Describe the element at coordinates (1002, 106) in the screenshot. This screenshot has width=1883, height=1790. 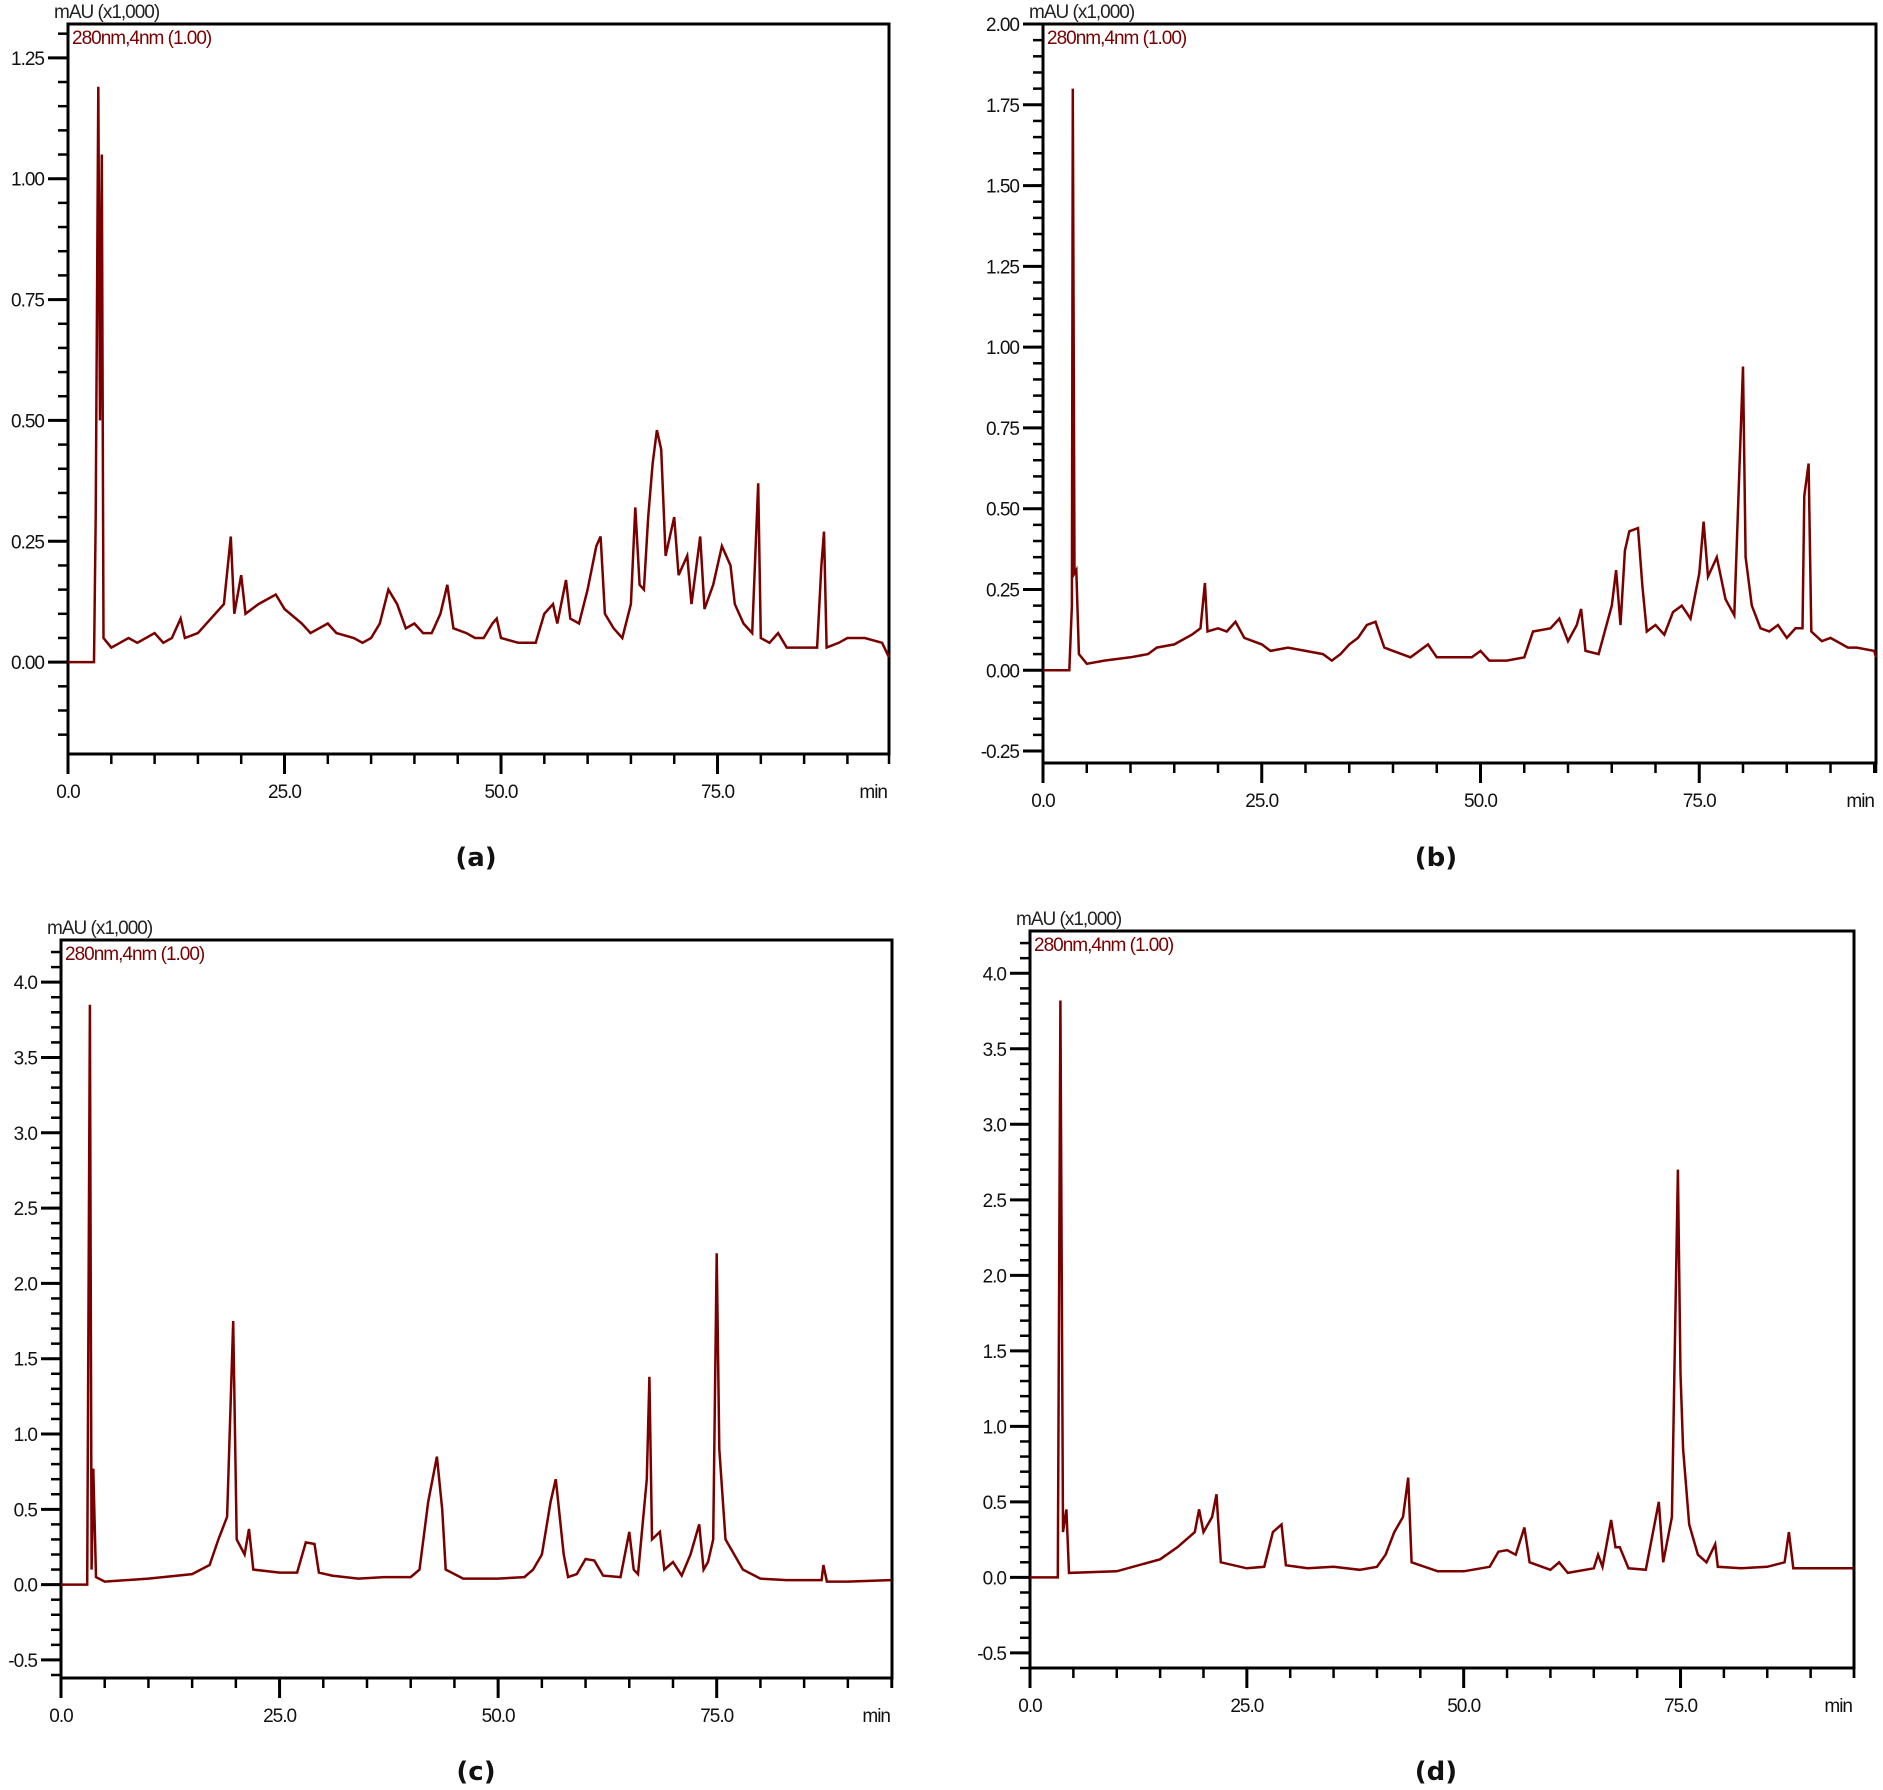
I see `y-tick-label: 1.75` at that location.